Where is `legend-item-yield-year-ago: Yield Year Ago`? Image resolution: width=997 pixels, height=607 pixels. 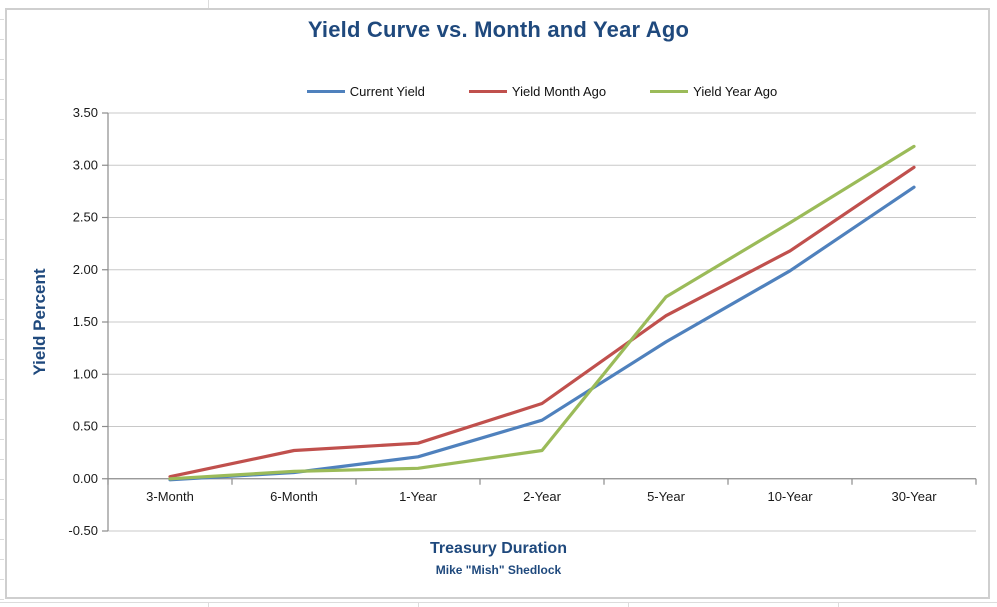
legend-item-yield-year-ago: Yield Year Ago is located at coordinates (713, 91).